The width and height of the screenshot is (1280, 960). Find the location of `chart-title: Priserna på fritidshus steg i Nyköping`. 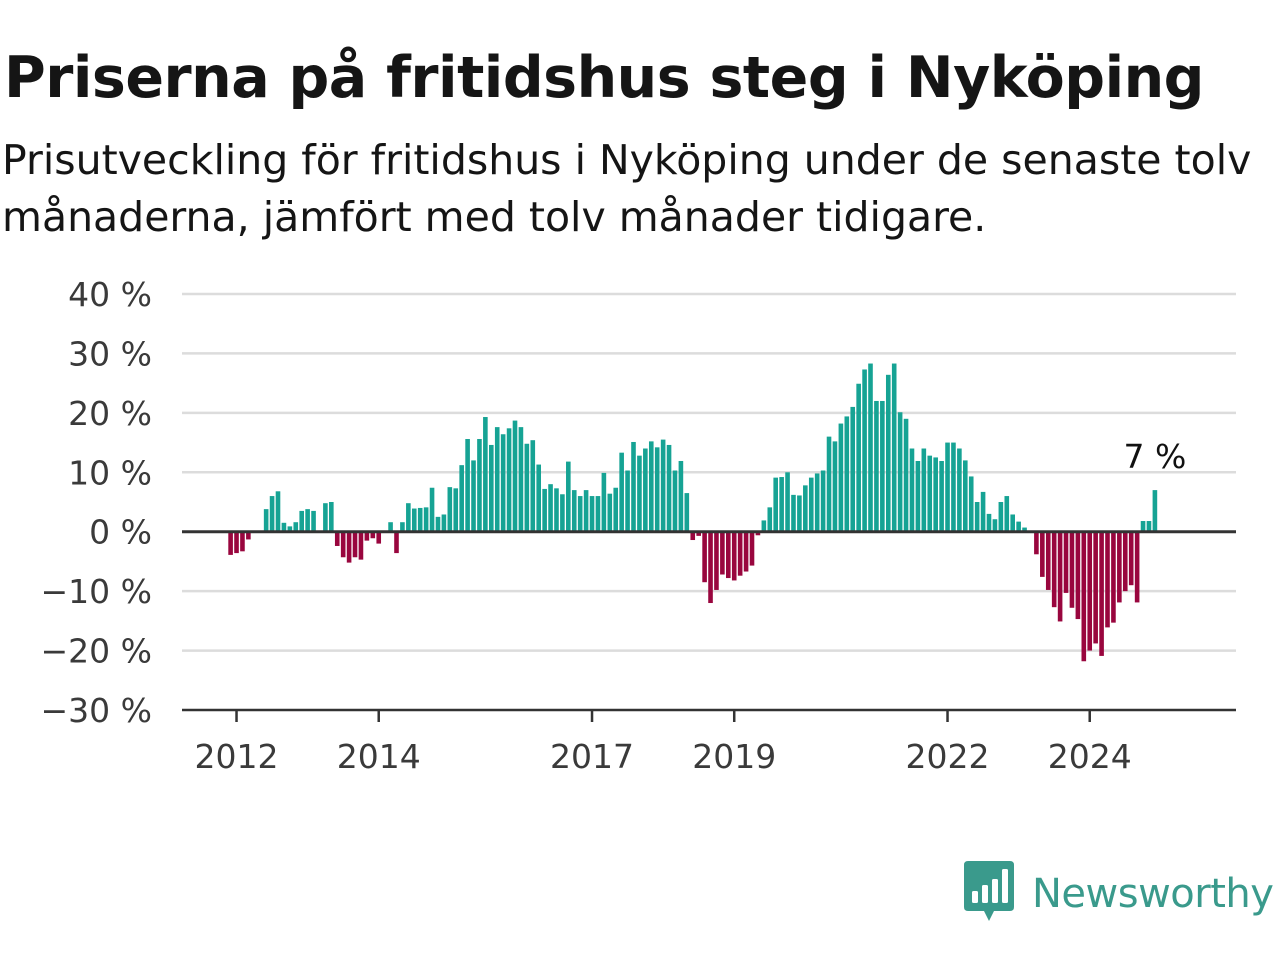

chart-title: Priserna på fritidshus steg i Nyköping is located at coordinates (604, 78).